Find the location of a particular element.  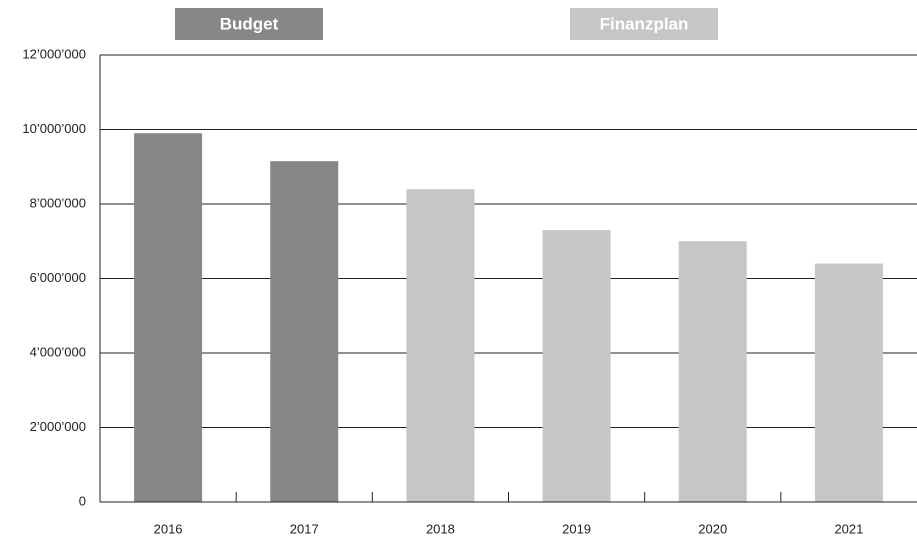

legend-label: Finanzplan is located at coordinates (644, 23).